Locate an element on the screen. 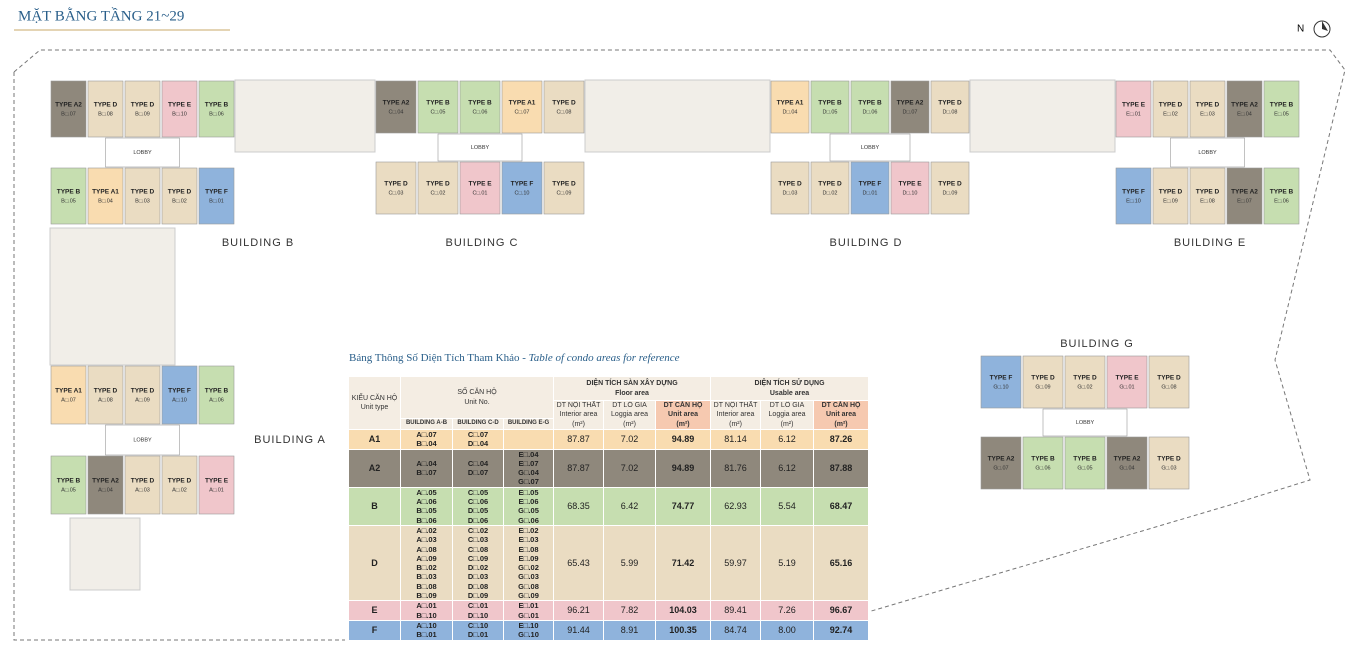 The image size is (1350, 650). unit-code: D□.02 is located at coordinates (830, 193).